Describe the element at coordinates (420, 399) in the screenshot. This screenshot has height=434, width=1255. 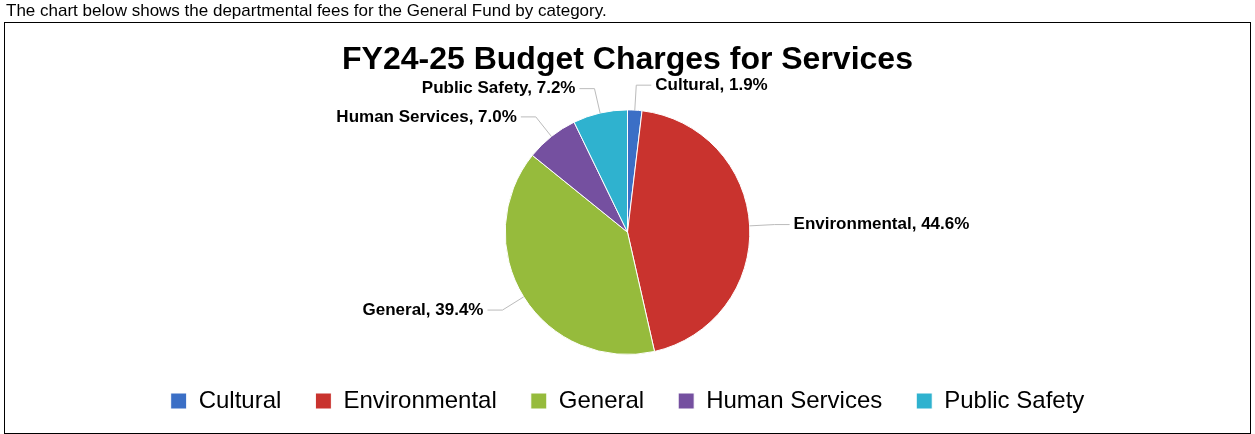
I see `legend-label: Environmental` at that location.